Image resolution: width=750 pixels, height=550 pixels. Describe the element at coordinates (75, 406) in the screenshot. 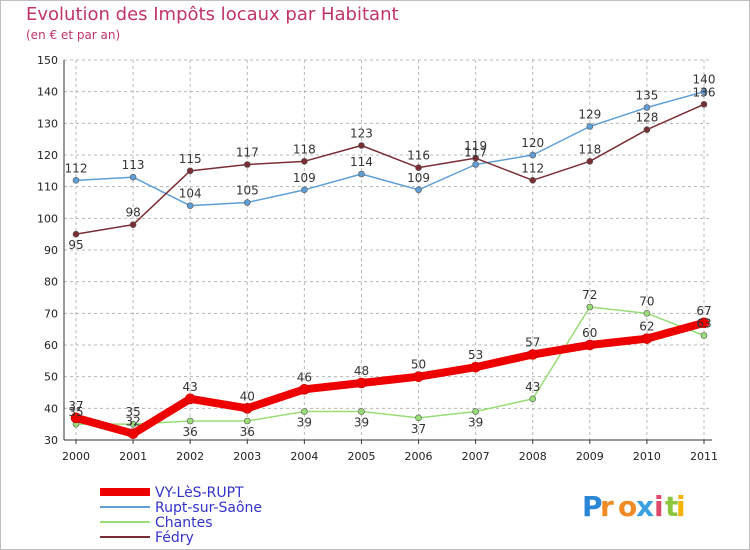

I see `data-label: 37` at that location.